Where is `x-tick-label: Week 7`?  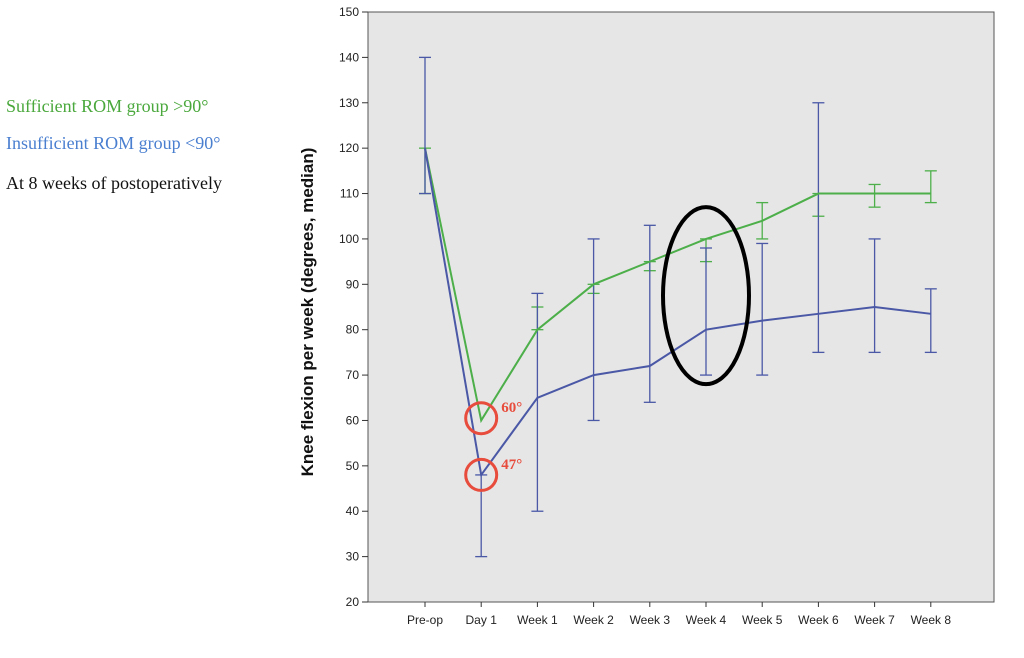 x-tick-label: Week 7 is located at coordinates (874, 620).